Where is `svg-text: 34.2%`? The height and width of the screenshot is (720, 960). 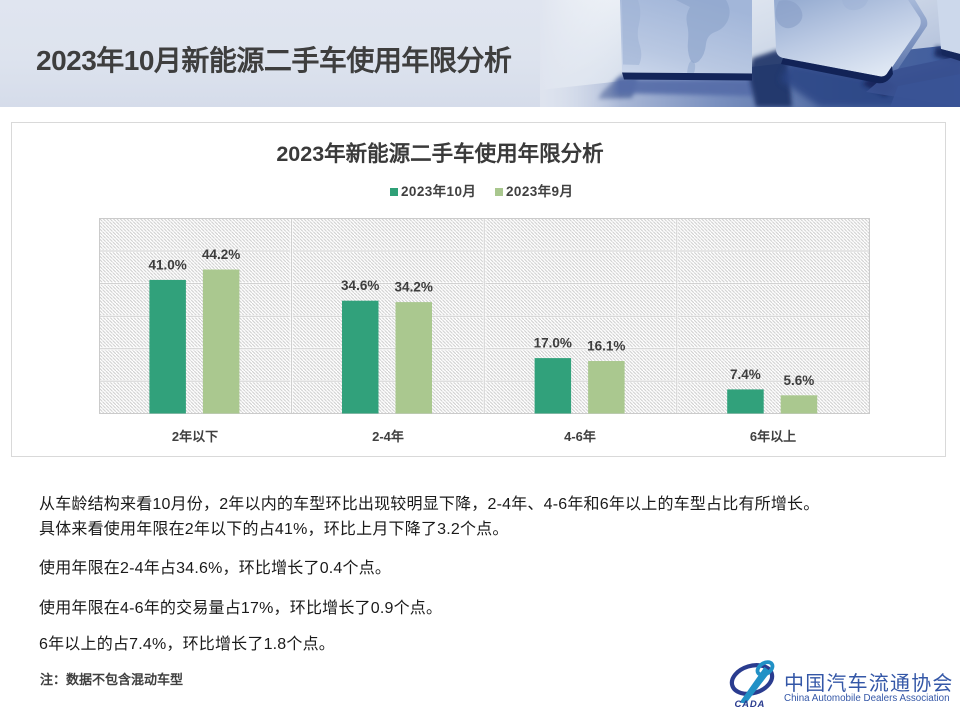
svg-text: 34.2% is located at coordinates (414, 287).